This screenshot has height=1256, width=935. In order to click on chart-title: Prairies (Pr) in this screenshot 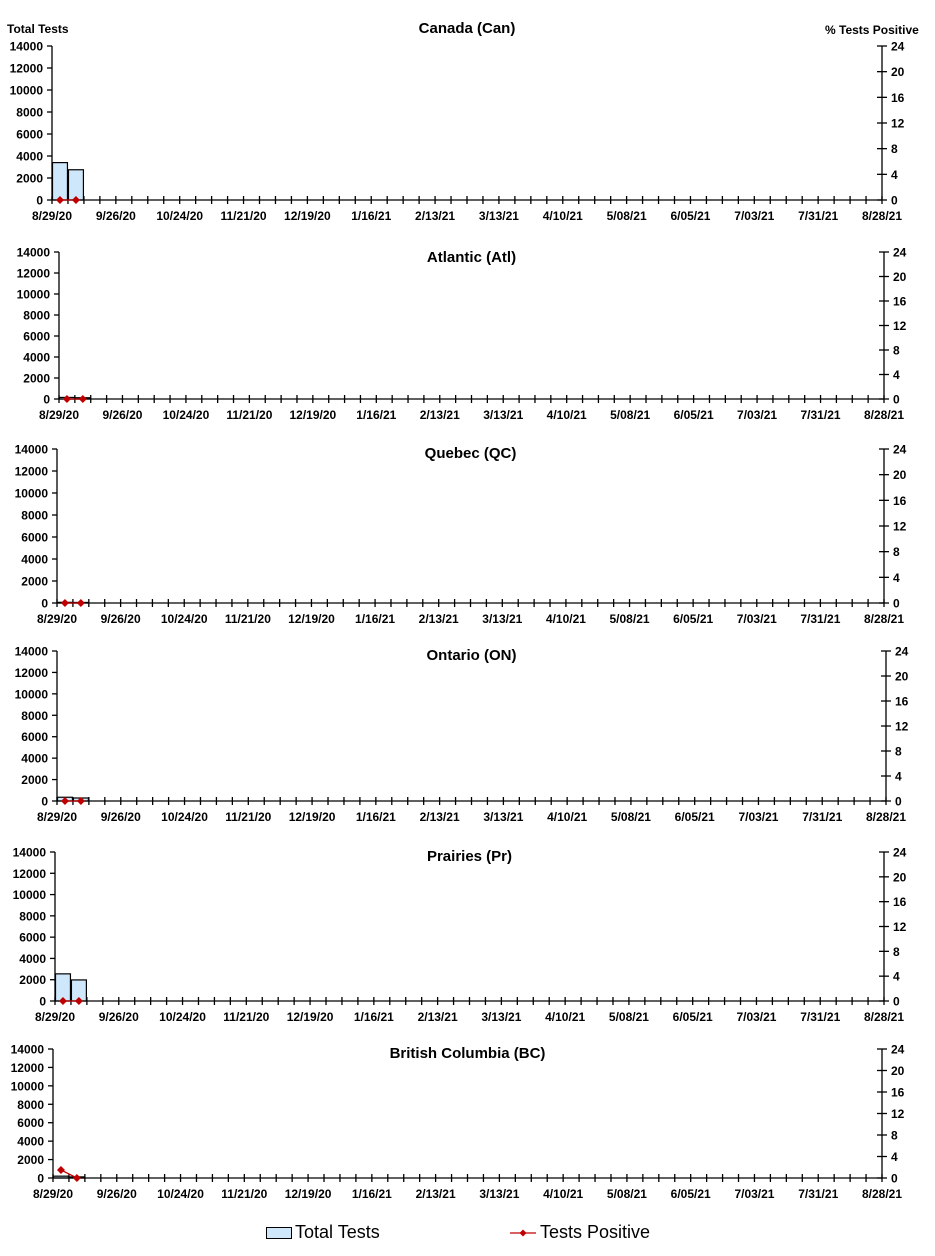, I will do `click(469, 856)`.